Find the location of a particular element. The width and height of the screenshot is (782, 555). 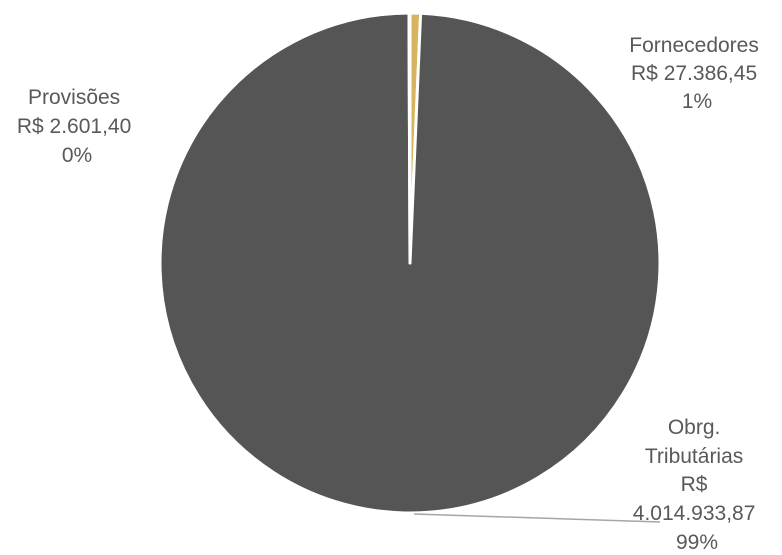

slice-label-category: Provisões is located at coordinates (74, 97).